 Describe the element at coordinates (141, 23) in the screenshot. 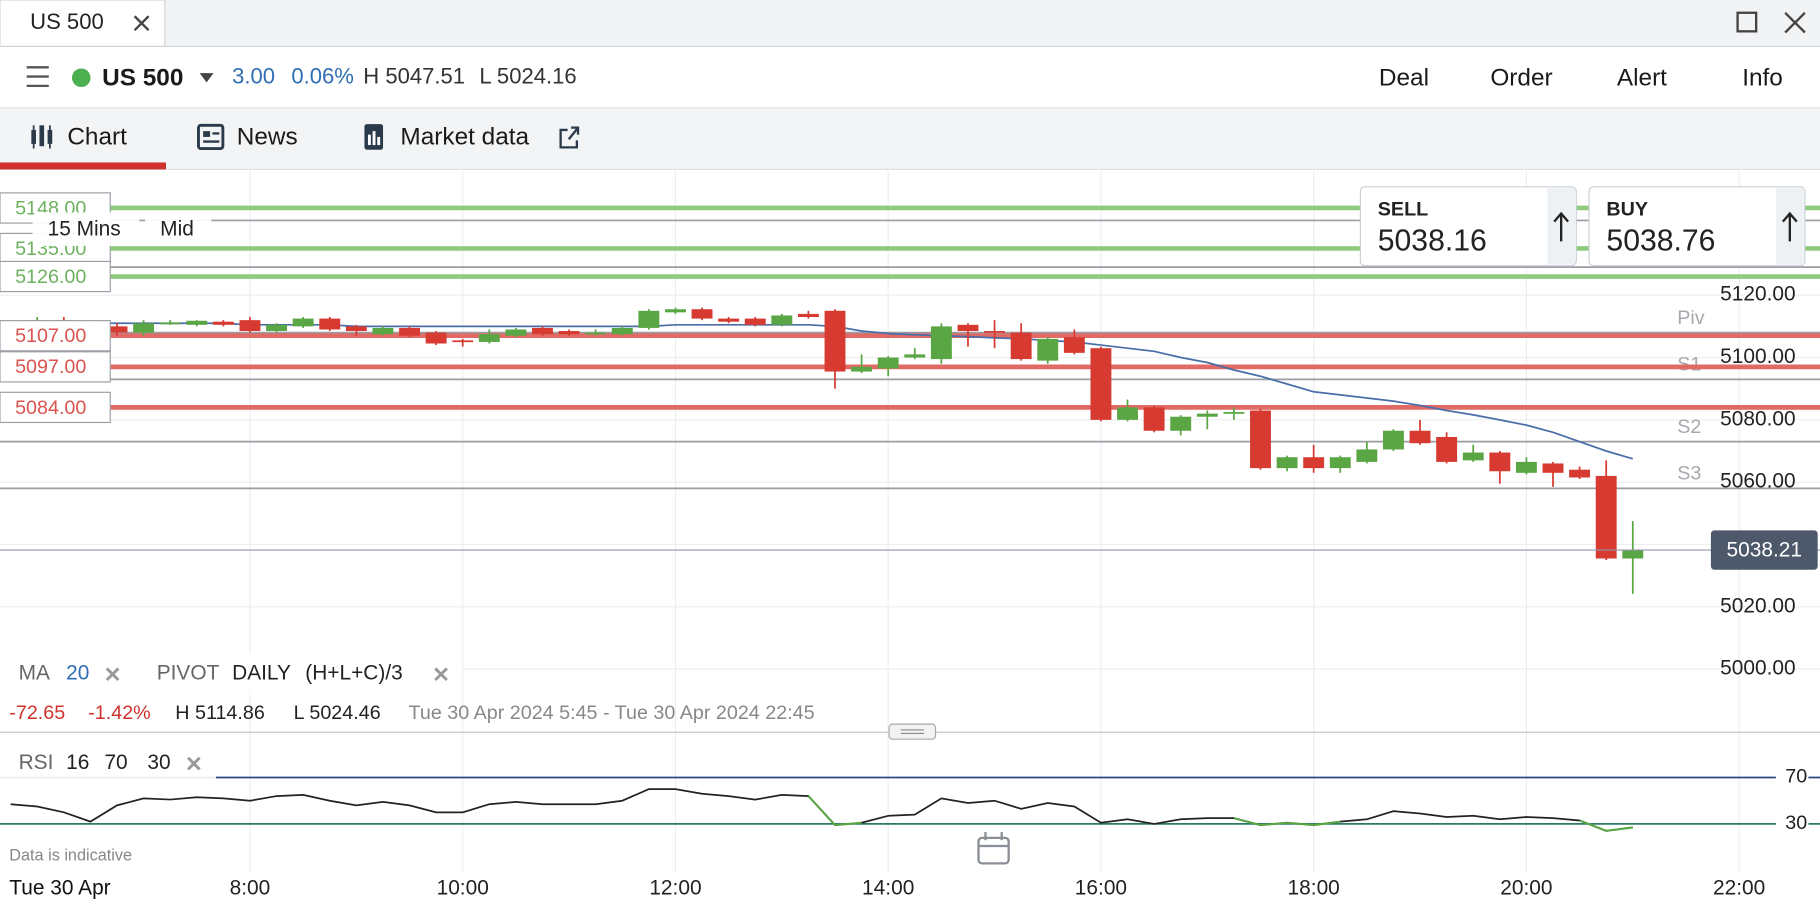

I see `tab-close` at that location.